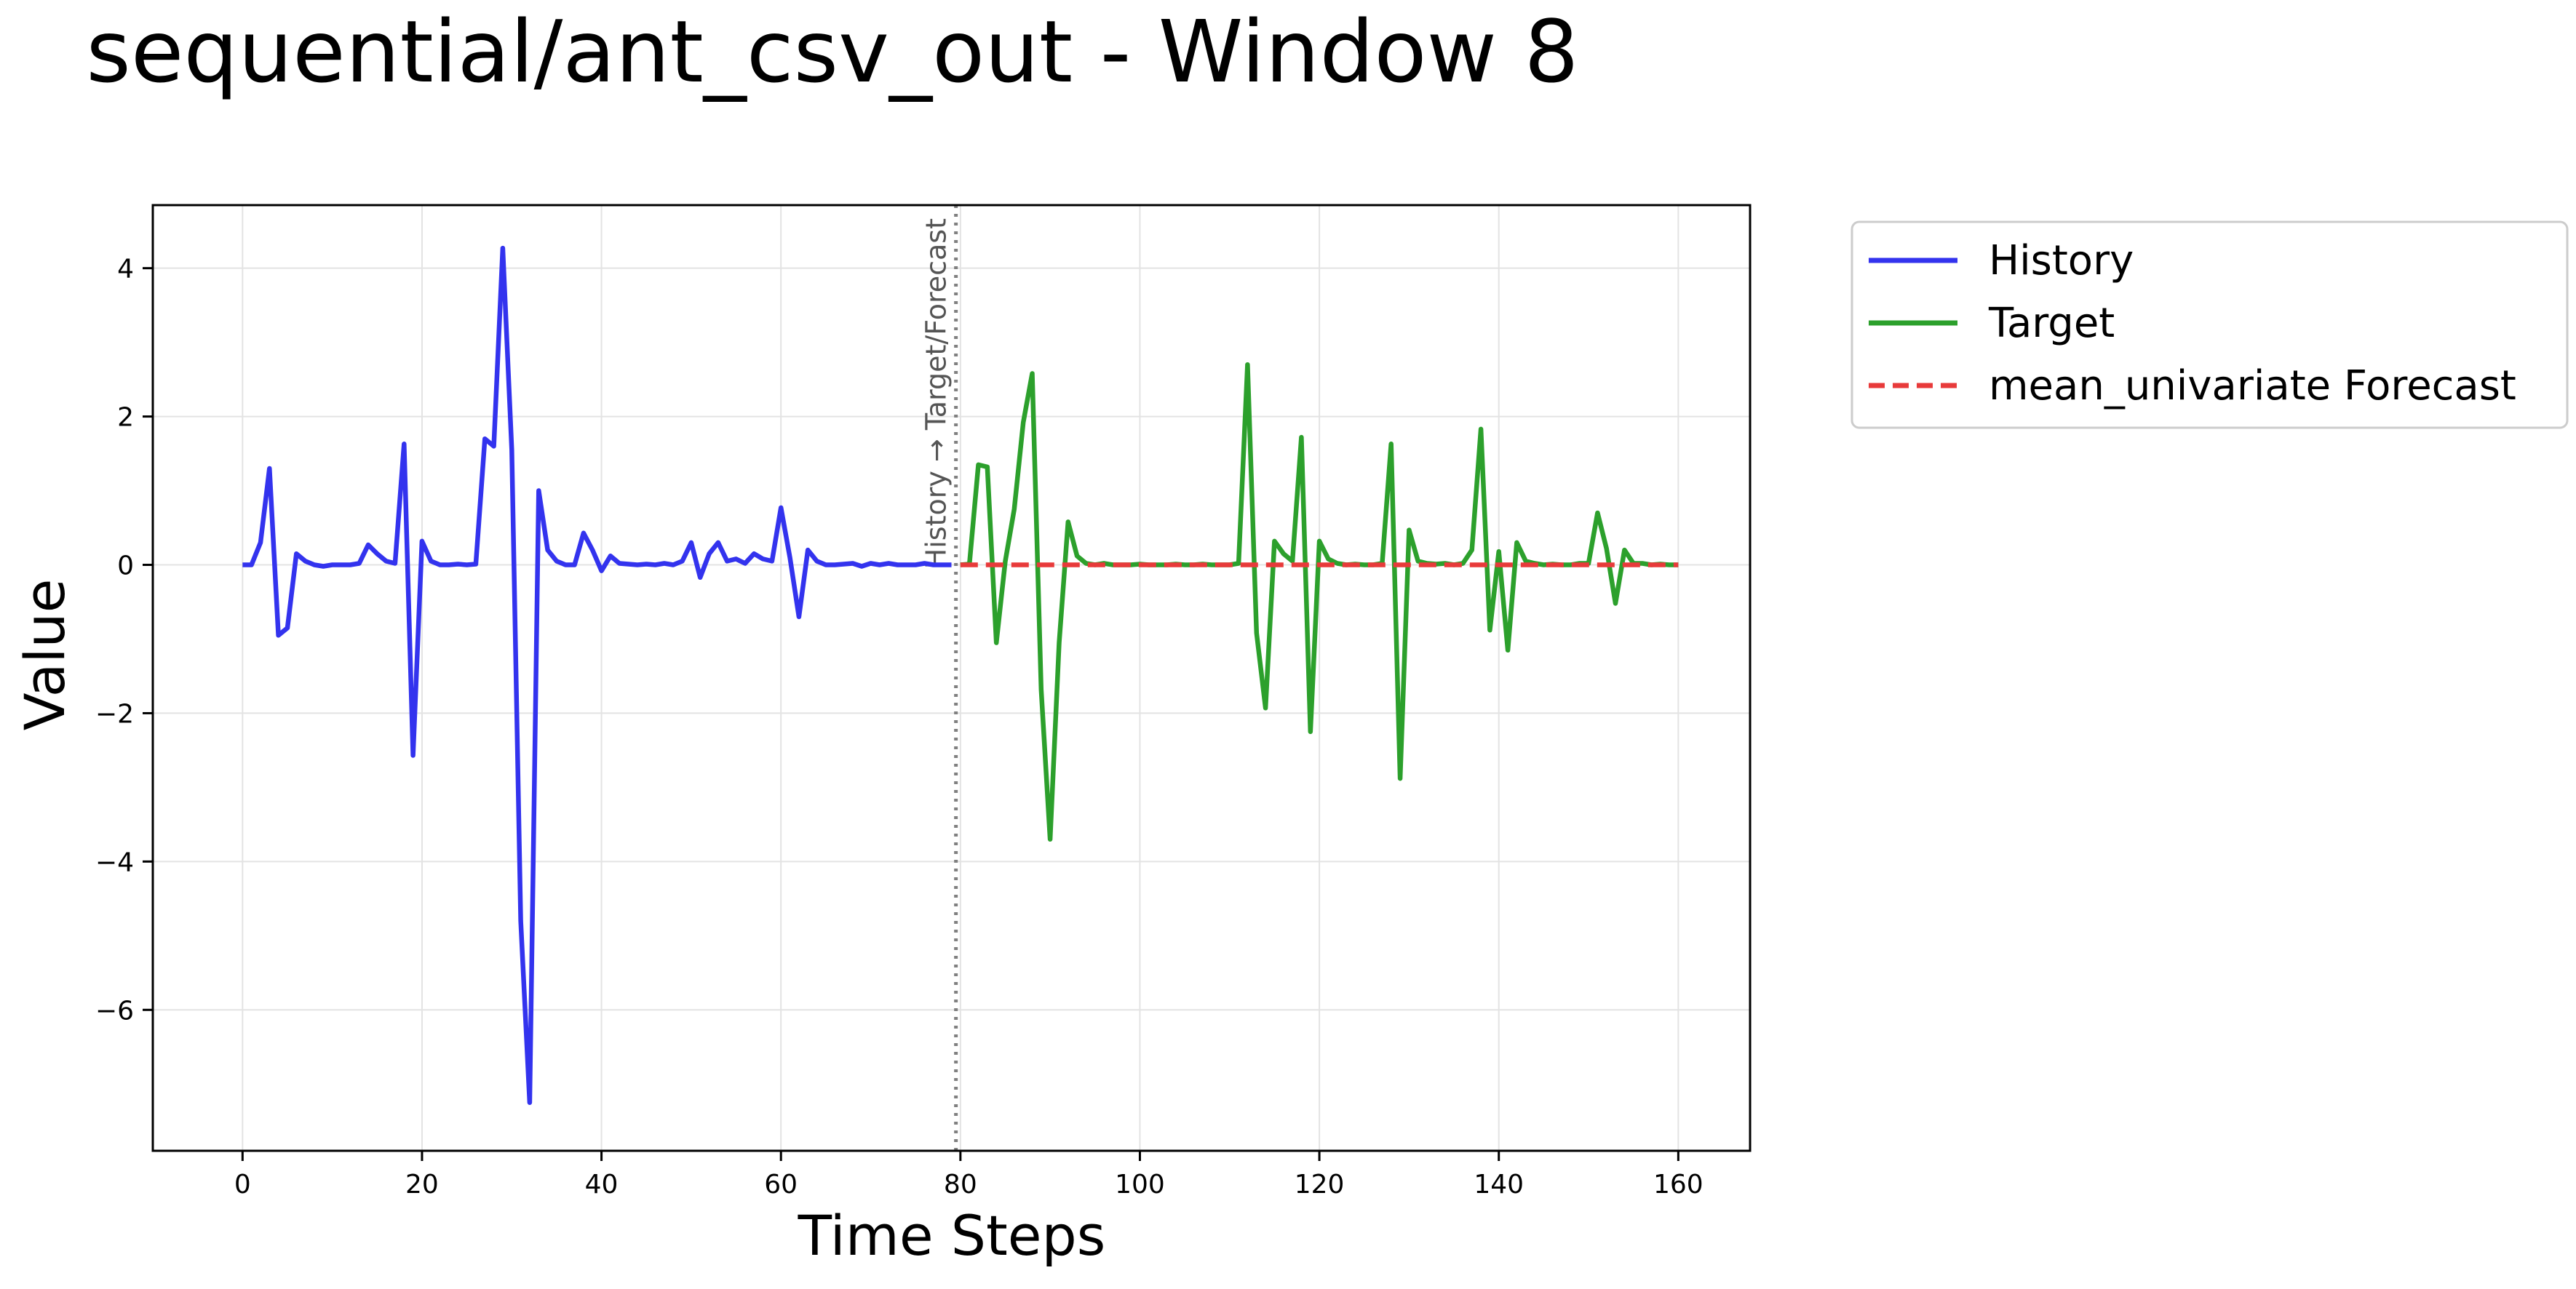 Image resolution: width=2576 pixels, height=1289 pixels. I want to click on y-tick-label: 2, so click(125, 418).